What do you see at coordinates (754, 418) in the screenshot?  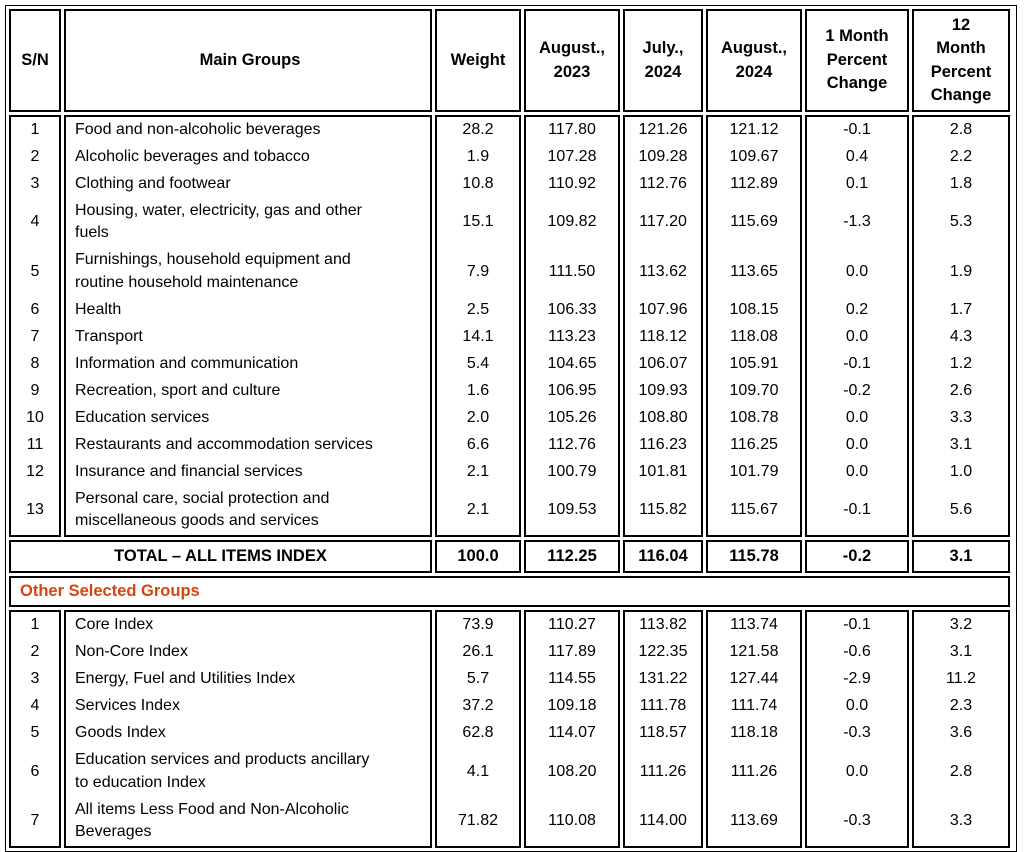 I see `aug-2024-cell: 108.78` at bounding box center [754, 418].